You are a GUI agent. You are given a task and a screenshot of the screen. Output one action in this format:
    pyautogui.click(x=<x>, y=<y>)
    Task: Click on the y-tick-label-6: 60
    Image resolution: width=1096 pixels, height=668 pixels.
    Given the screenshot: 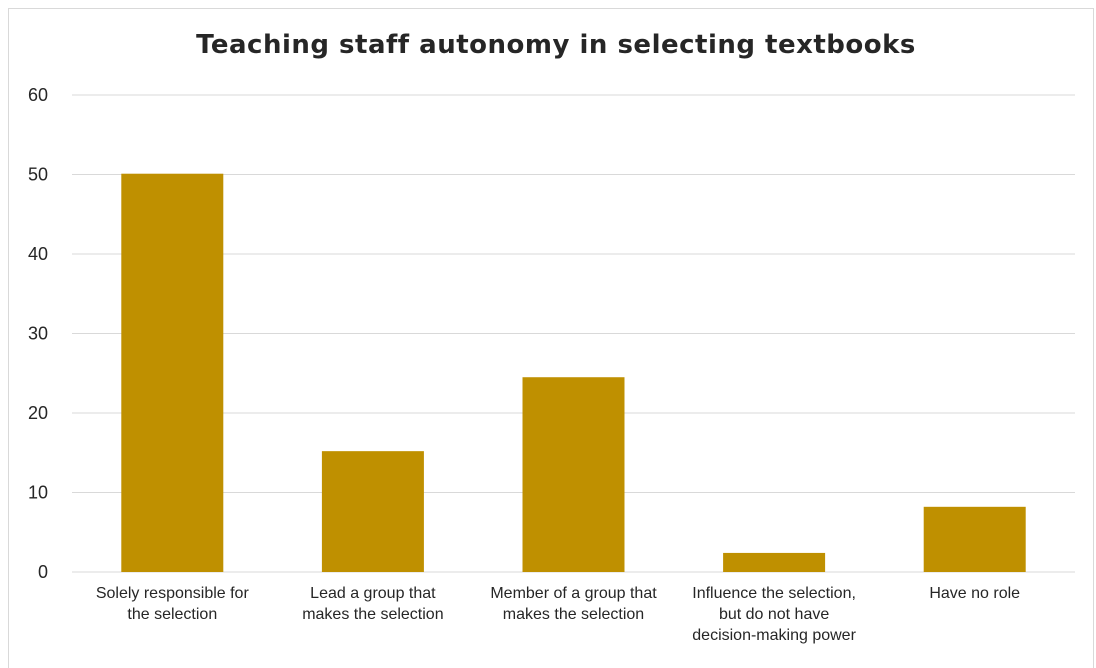 What is the action you would take?
    pyautogui.click(x=38, y=95)
    